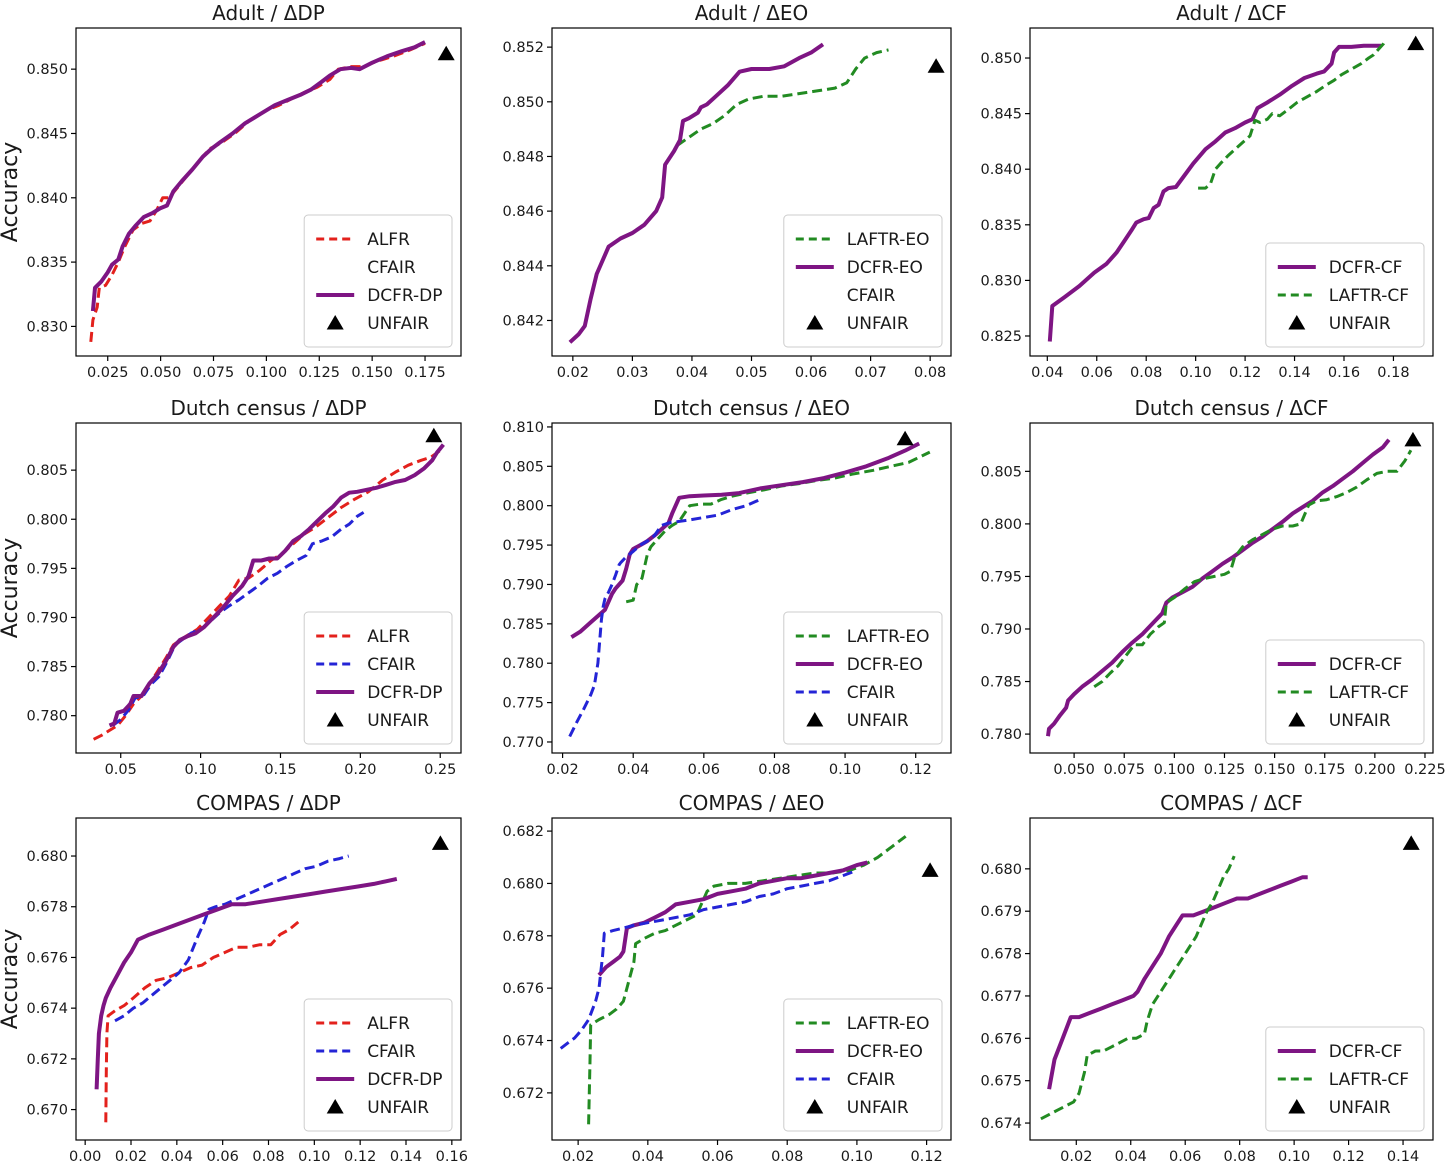  I want to click on series-line-cfair, so click(232, 938).